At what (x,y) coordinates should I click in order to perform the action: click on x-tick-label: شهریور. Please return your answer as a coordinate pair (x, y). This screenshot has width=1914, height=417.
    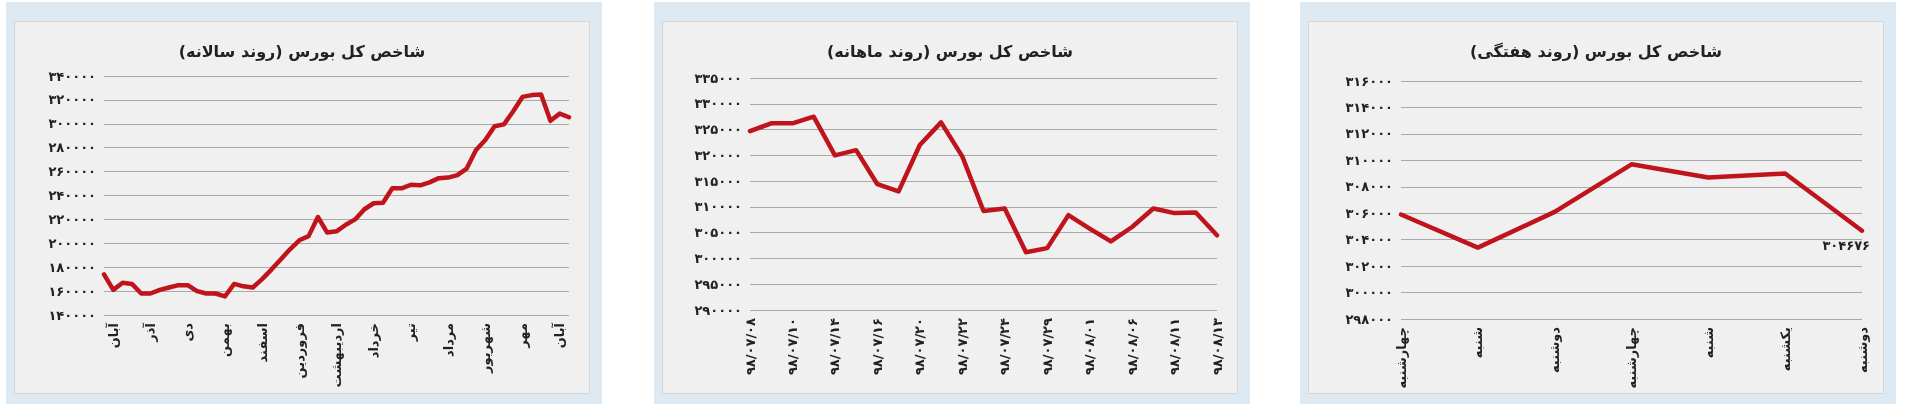
    Looking at the image, I should click on (485, 348).